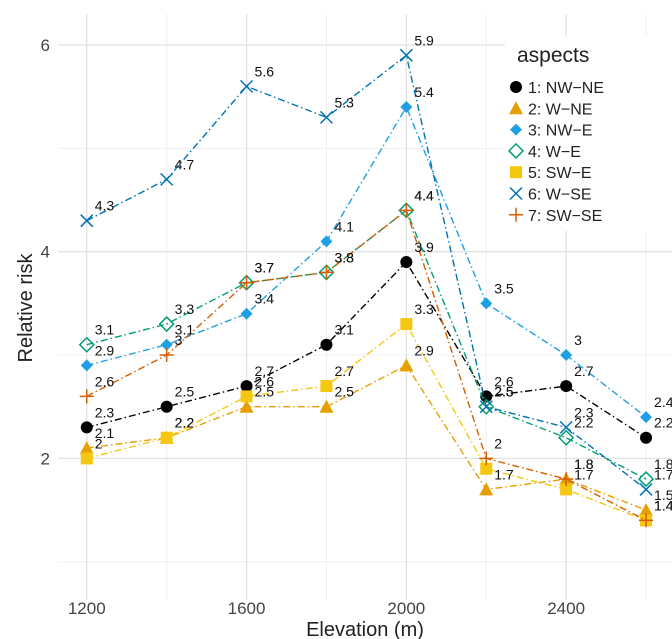 The width and height of the screenshot is (672, 639). I want to click on value-label: 3.3, so click(424, 309).